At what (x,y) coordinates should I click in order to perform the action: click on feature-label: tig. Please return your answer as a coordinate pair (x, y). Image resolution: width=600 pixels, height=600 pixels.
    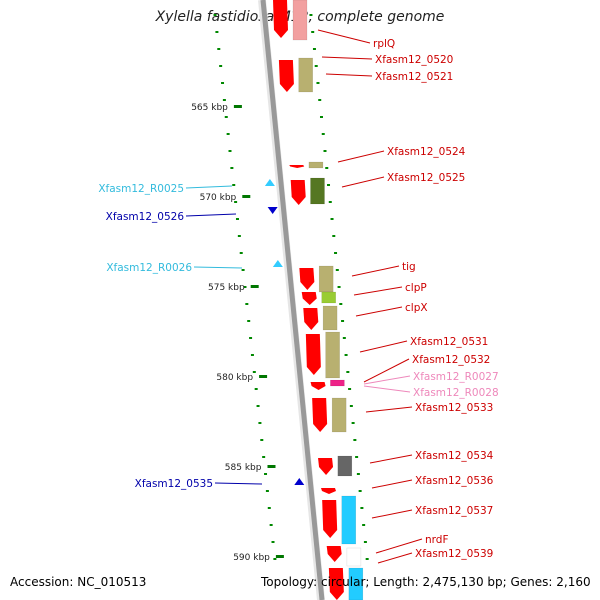
    Looking at the image, I should click on (409, 267).